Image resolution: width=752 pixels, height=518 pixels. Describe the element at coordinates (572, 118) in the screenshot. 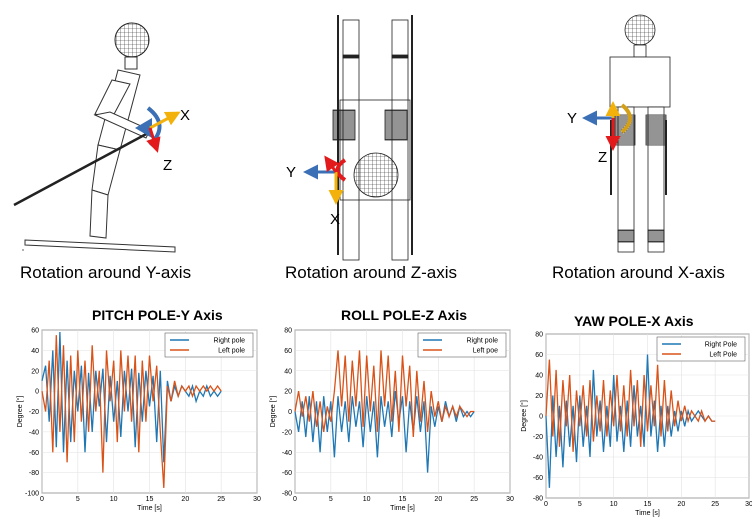

I see `fig3-axis-y-label: Y` at that location.